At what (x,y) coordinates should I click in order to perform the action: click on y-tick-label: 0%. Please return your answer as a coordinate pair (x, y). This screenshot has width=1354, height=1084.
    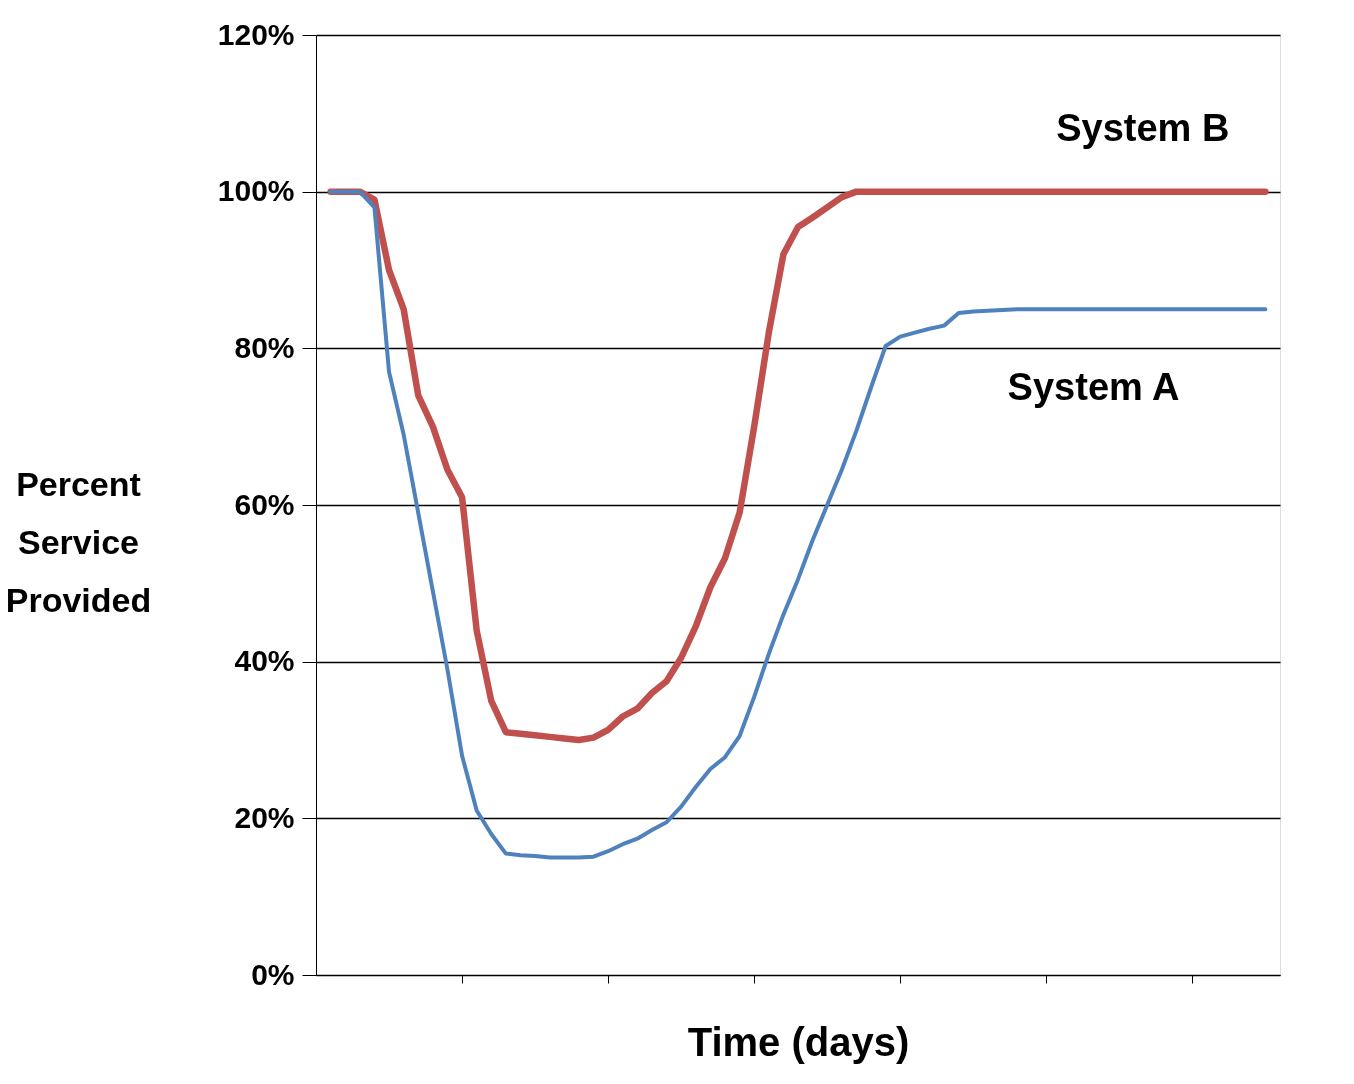
    Looking at the image, I should click on (273, 974).